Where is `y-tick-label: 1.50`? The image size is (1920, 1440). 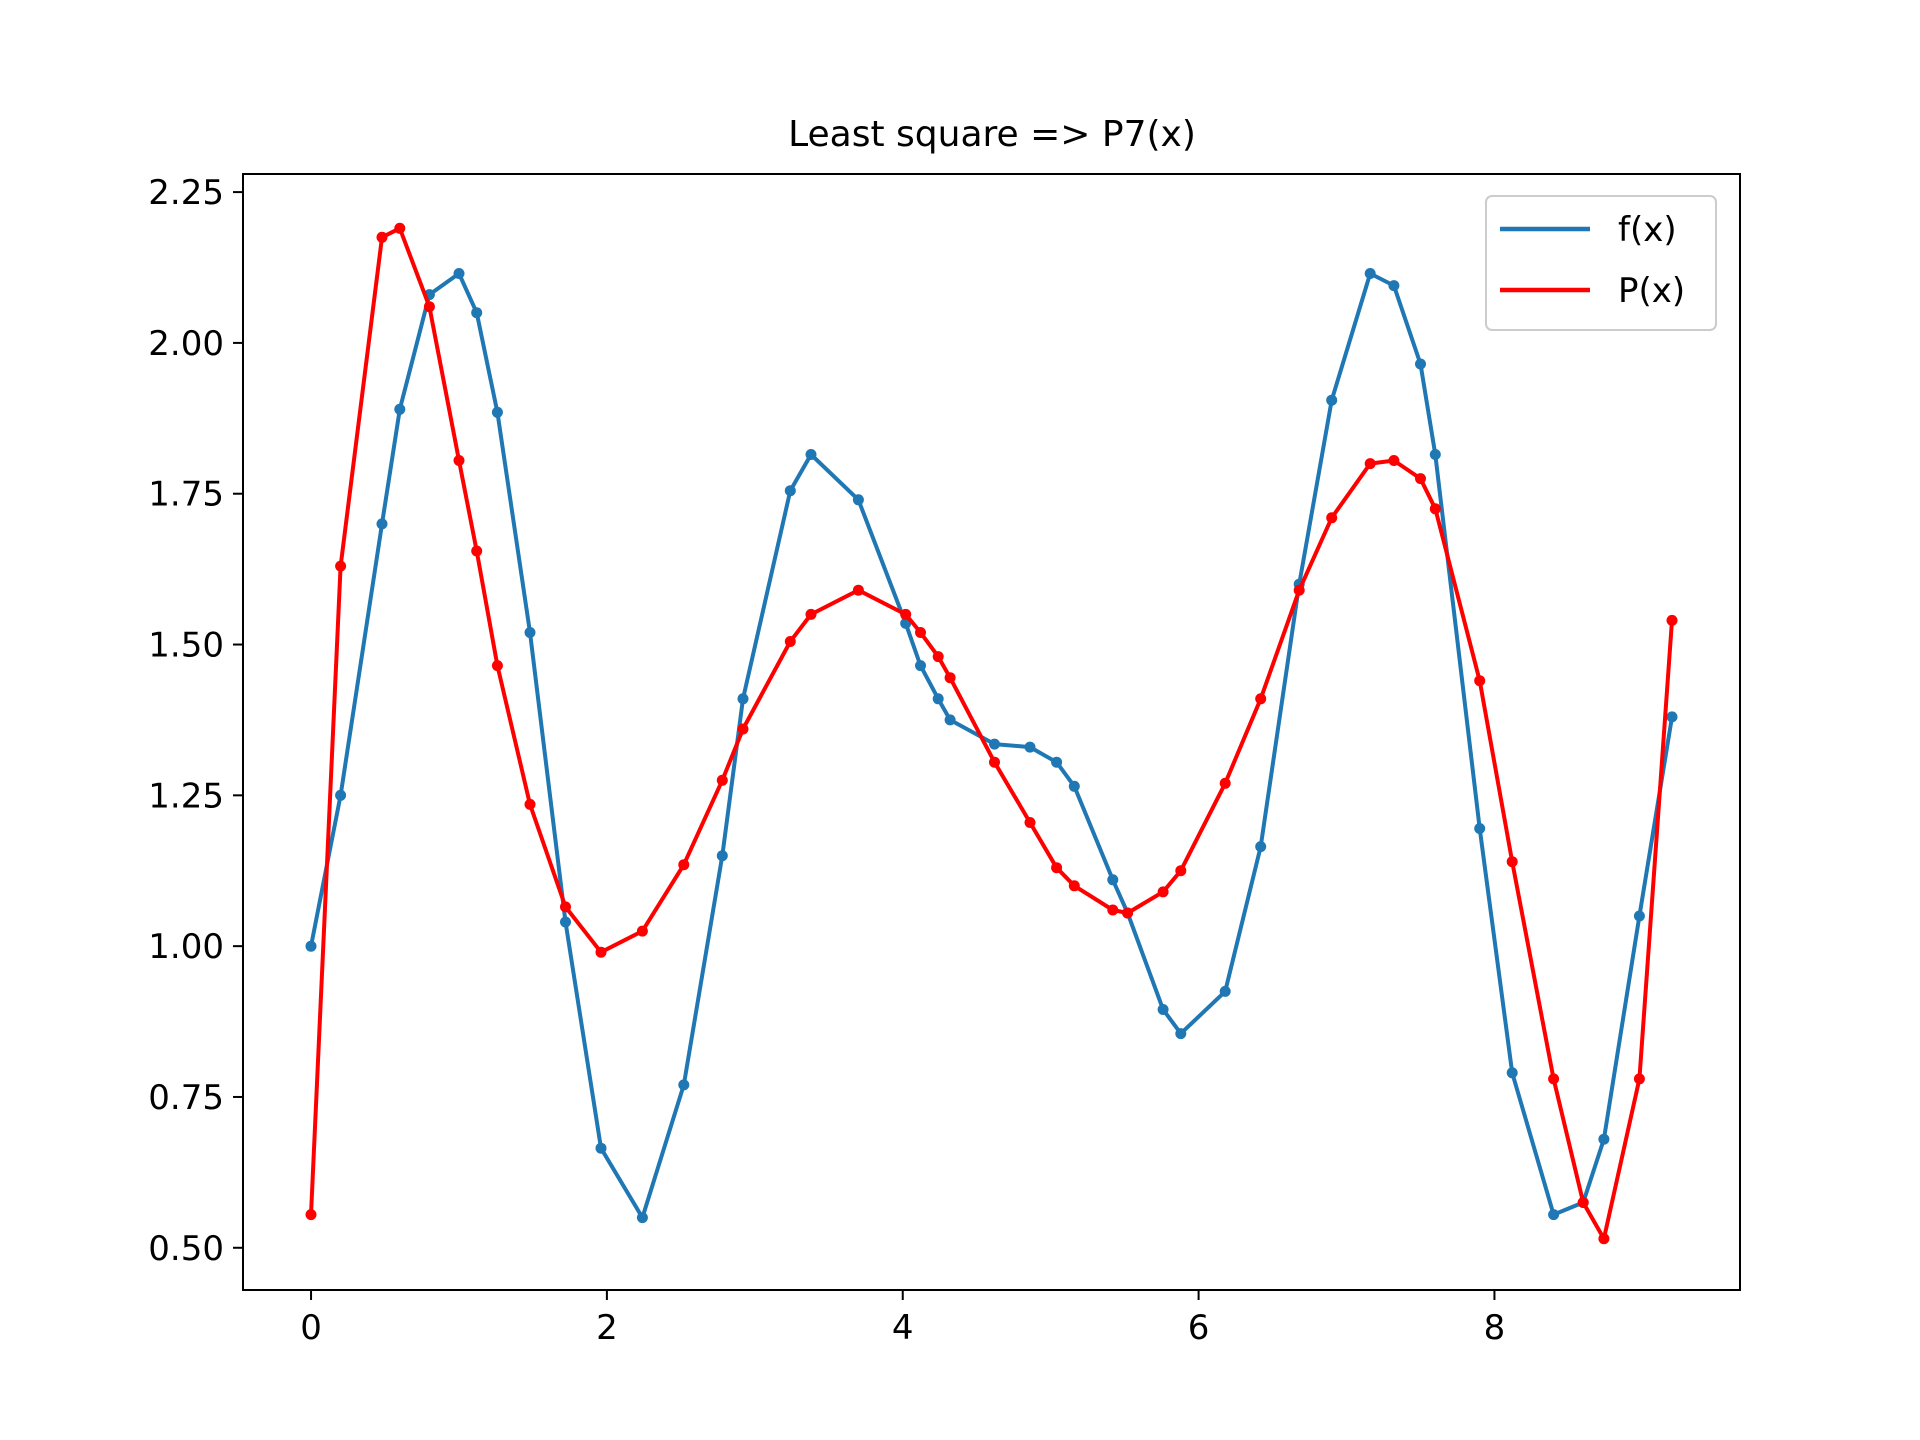 y-tick-label: 1.50 is located at coordinates (186, 646).